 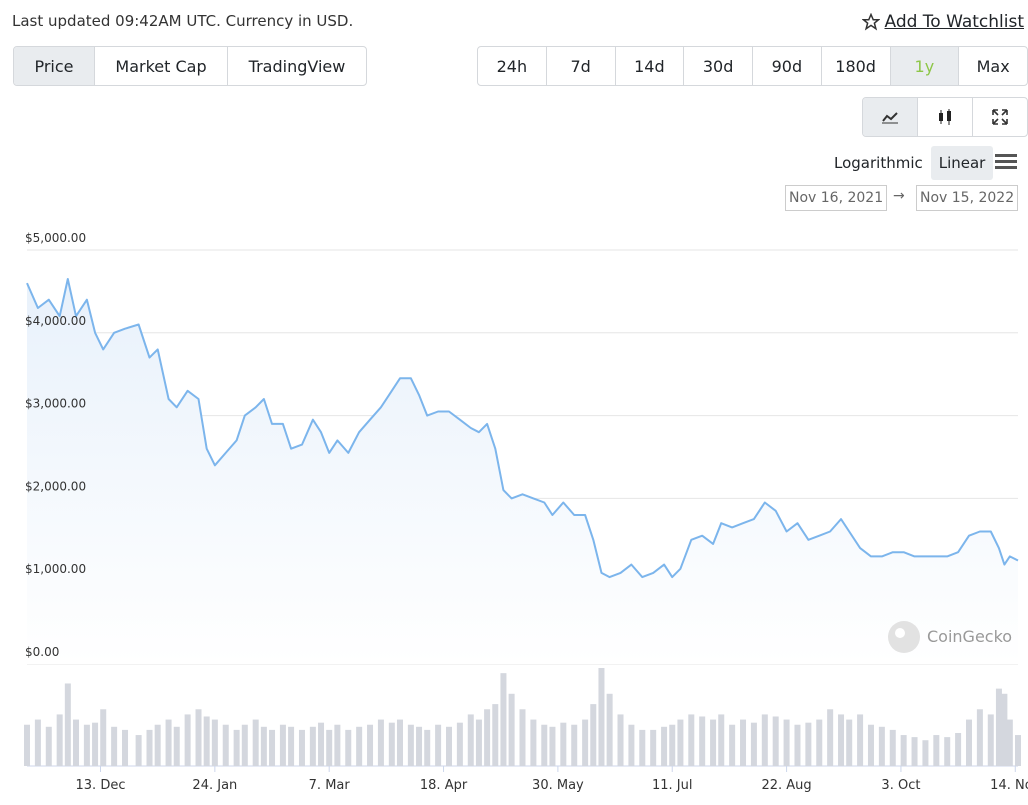 I want to click on range-button: 1y, so click(x=925, y=66).